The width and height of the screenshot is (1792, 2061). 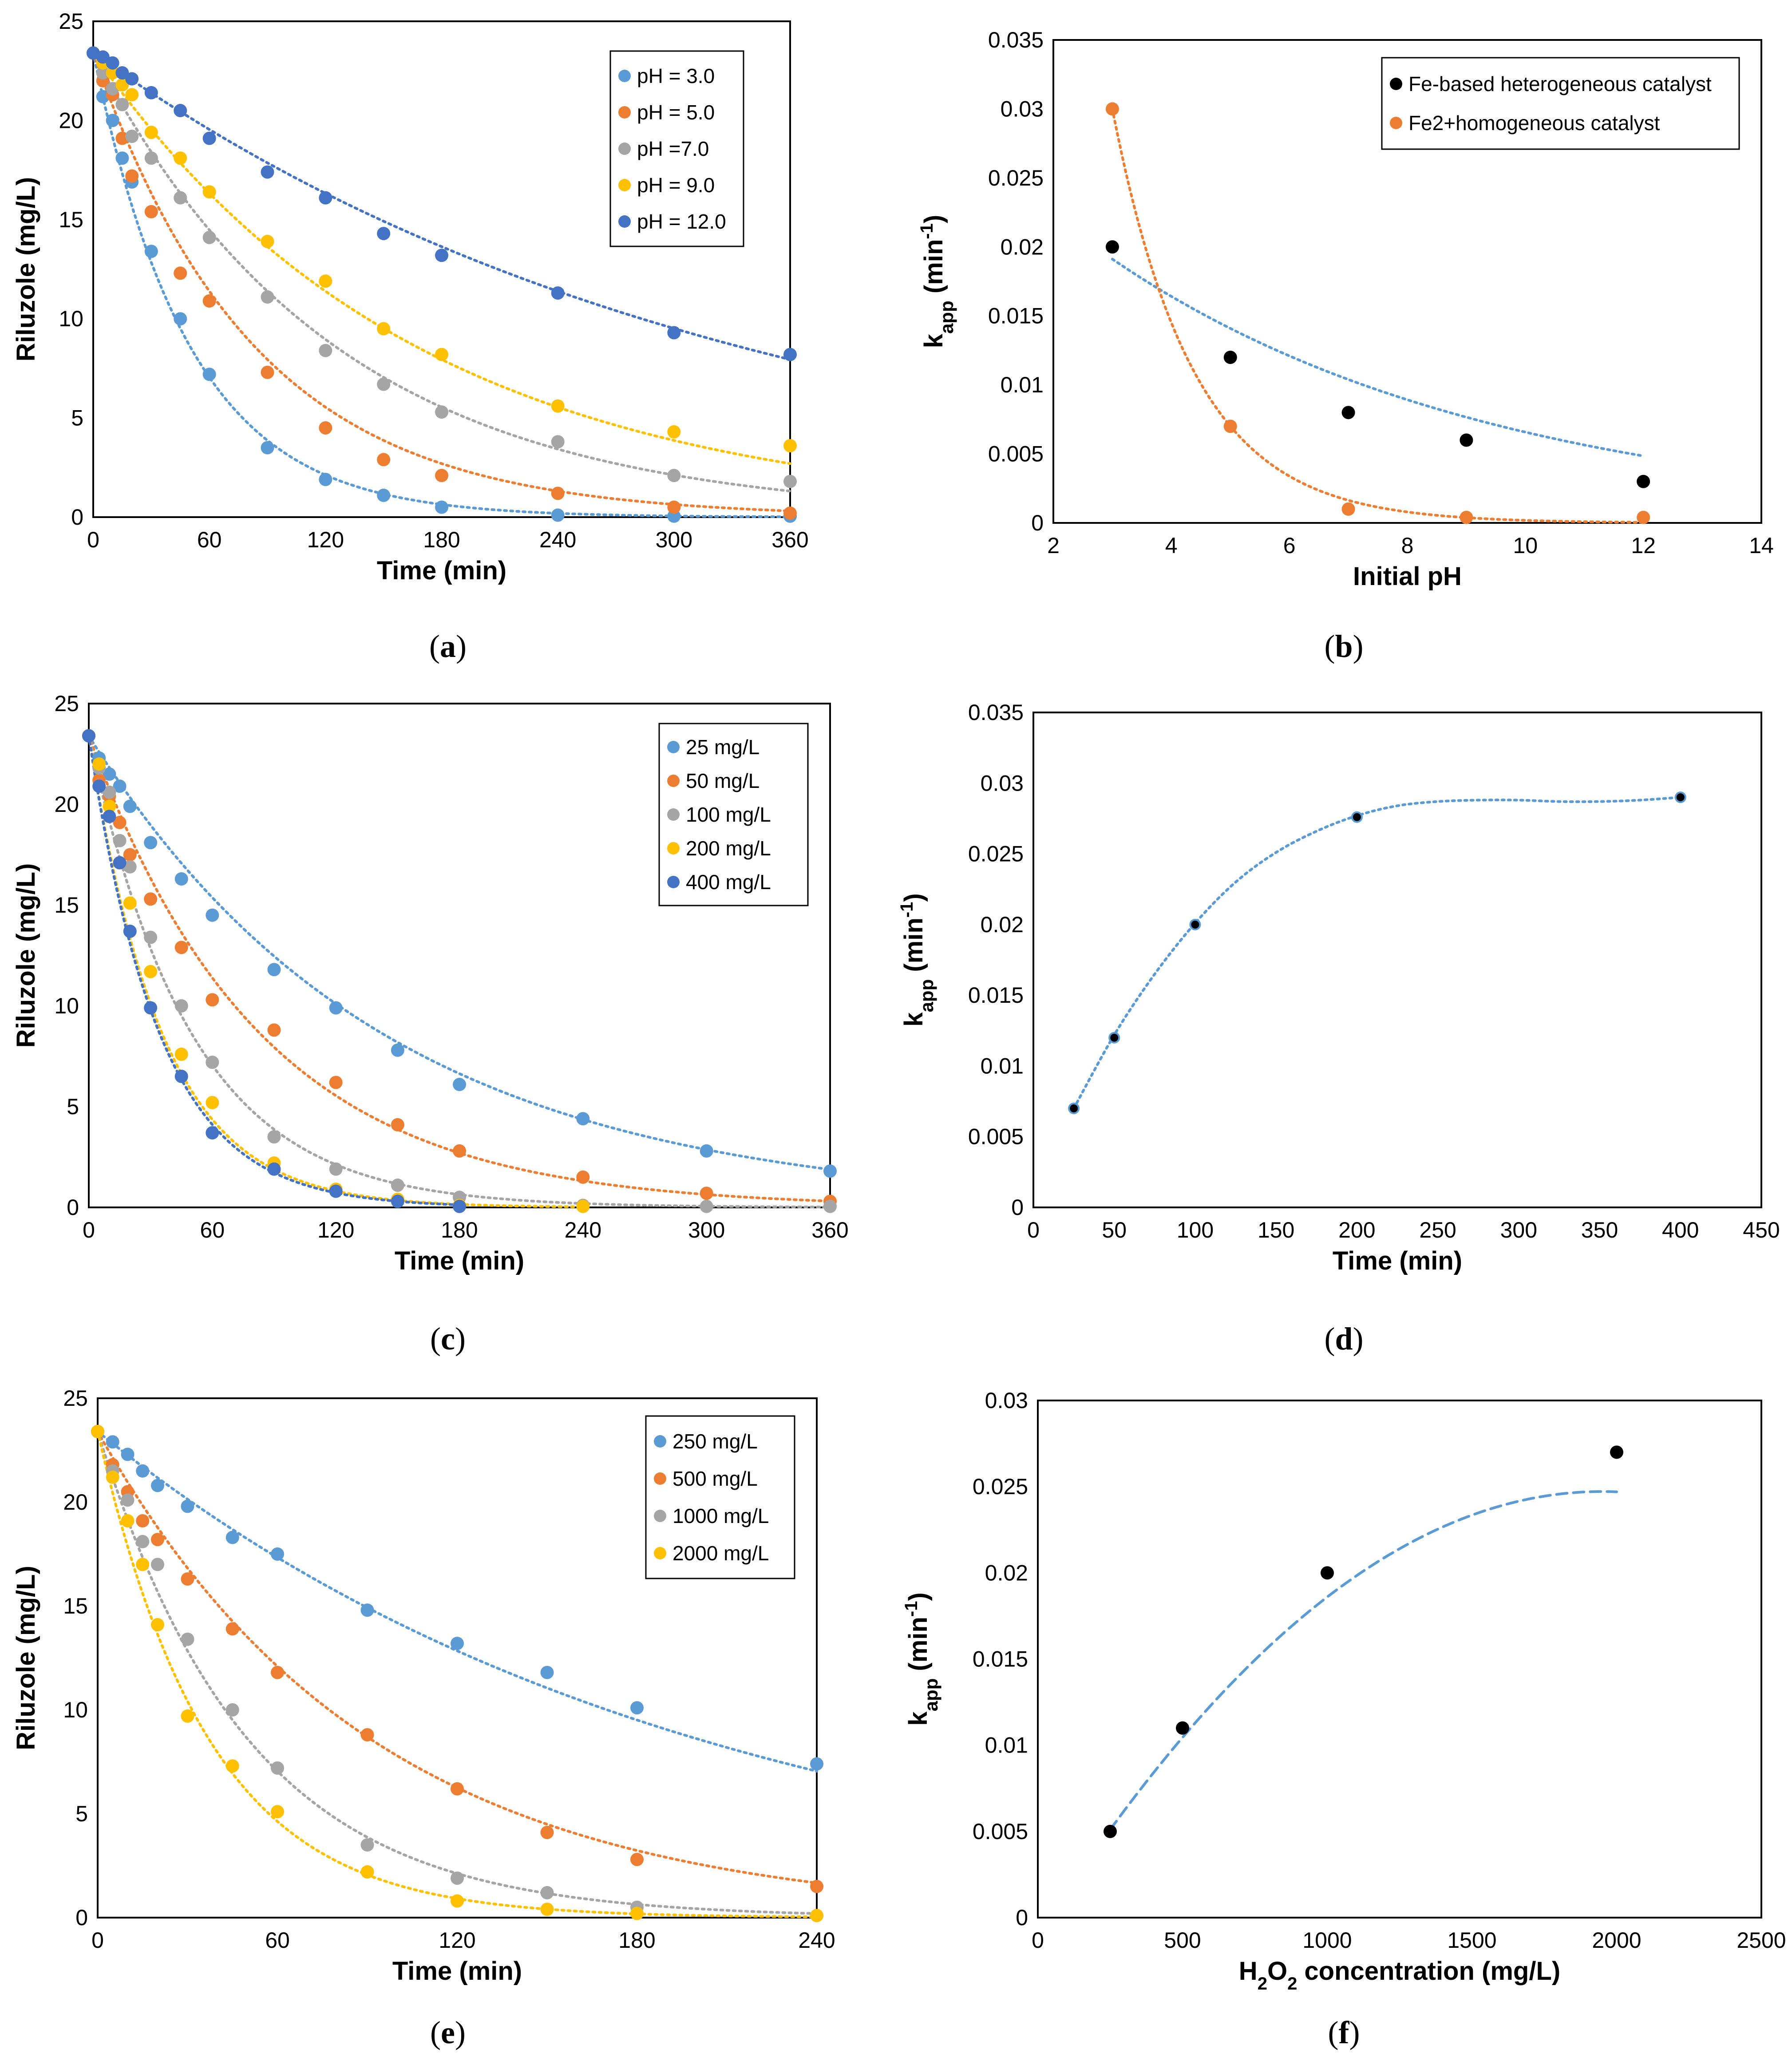 I want to click on y-tick-label: 0.01, so click(x=1022, y=384).